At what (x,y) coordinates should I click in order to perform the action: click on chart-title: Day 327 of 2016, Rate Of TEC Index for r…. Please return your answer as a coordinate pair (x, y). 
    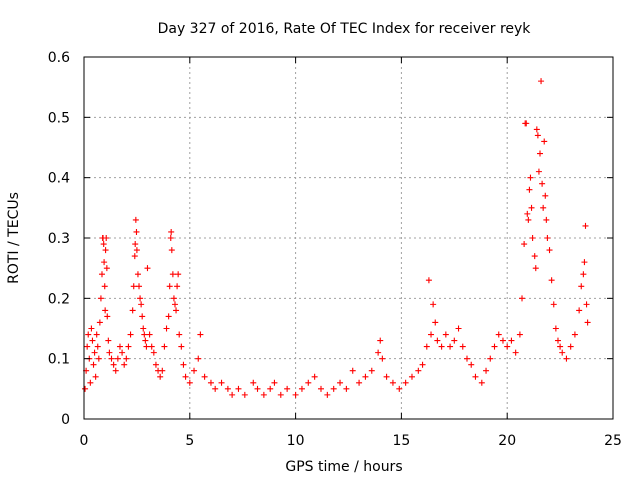
    Looking at the image, I should click on (345, 29).